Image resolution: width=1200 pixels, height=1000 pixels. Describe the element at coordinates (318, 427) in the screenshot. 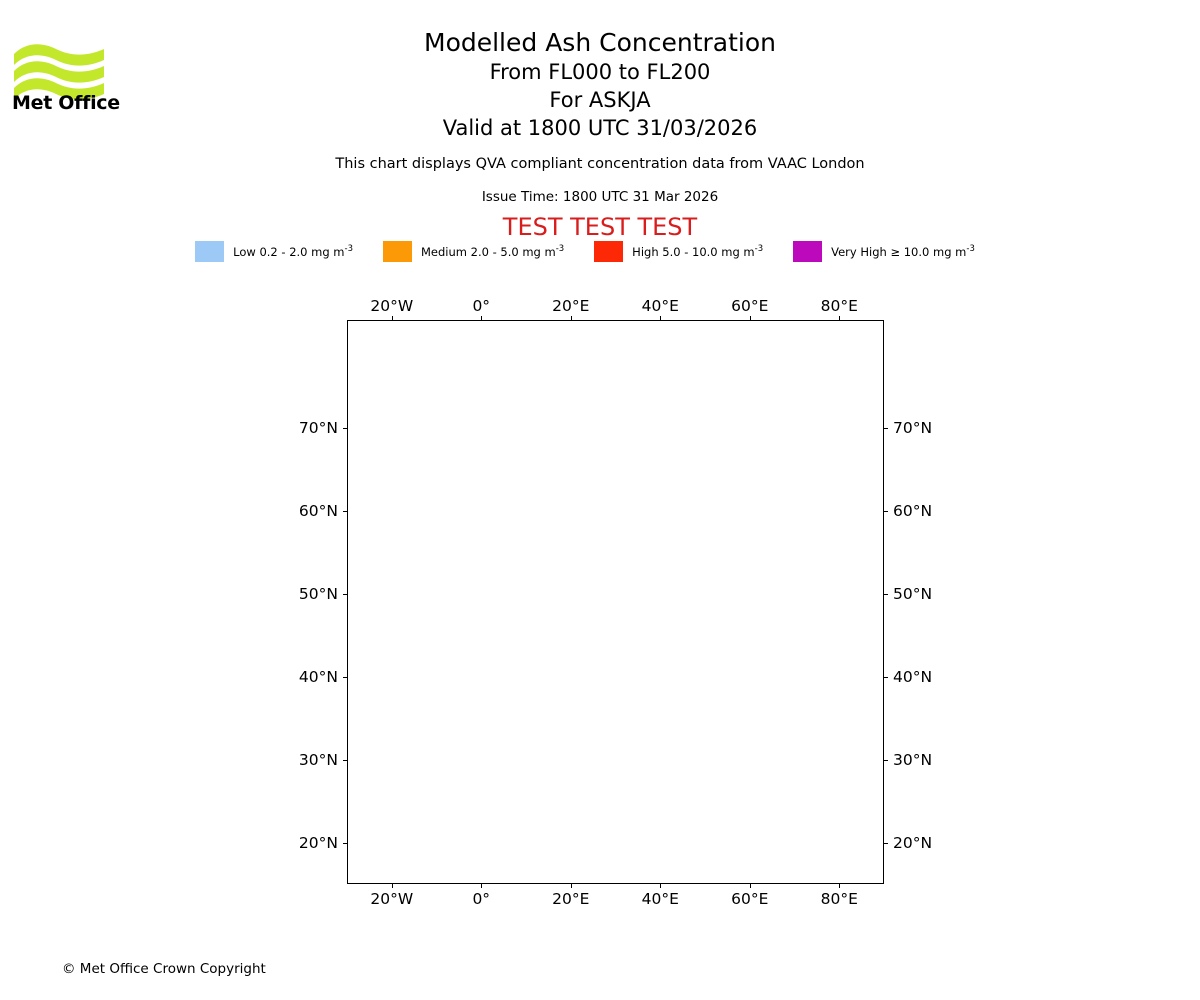

I see `lat-label-left-5: 70°N` at that location.